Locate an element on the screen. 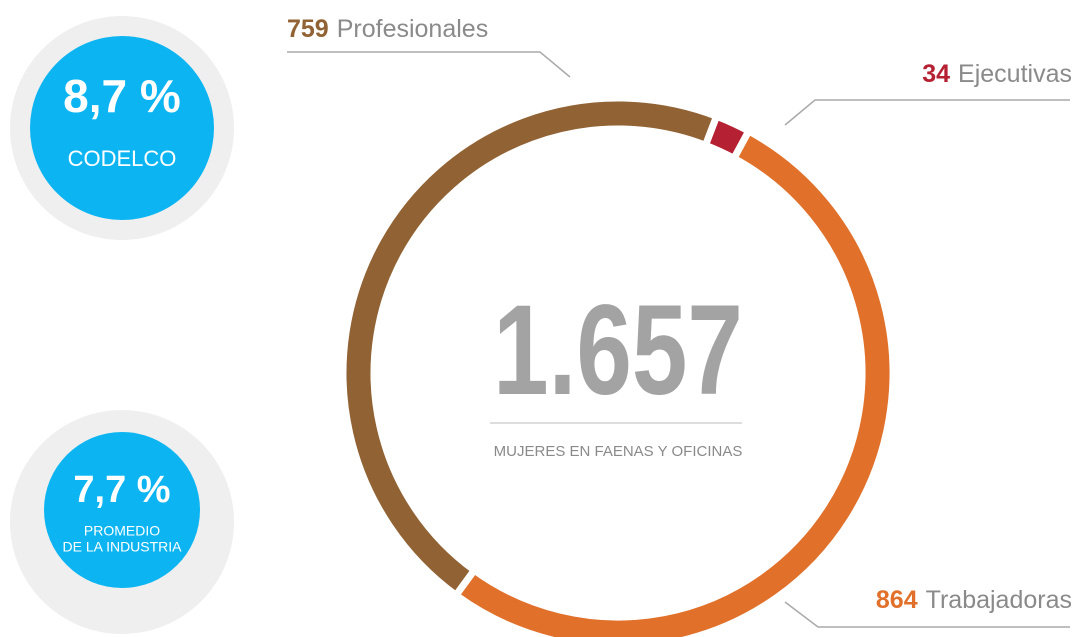 This screenshot has height=637, width=1076. total-number: 1.657 is located at coordinates (618, 350).